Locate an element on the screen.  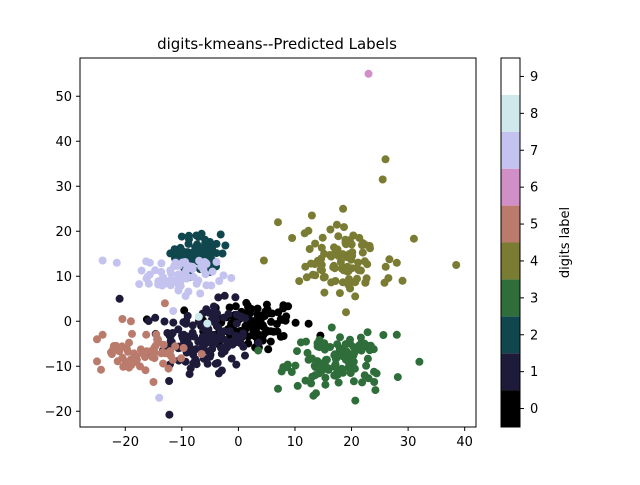
y-tick-label: 20 is located at coordinates (63, 232).